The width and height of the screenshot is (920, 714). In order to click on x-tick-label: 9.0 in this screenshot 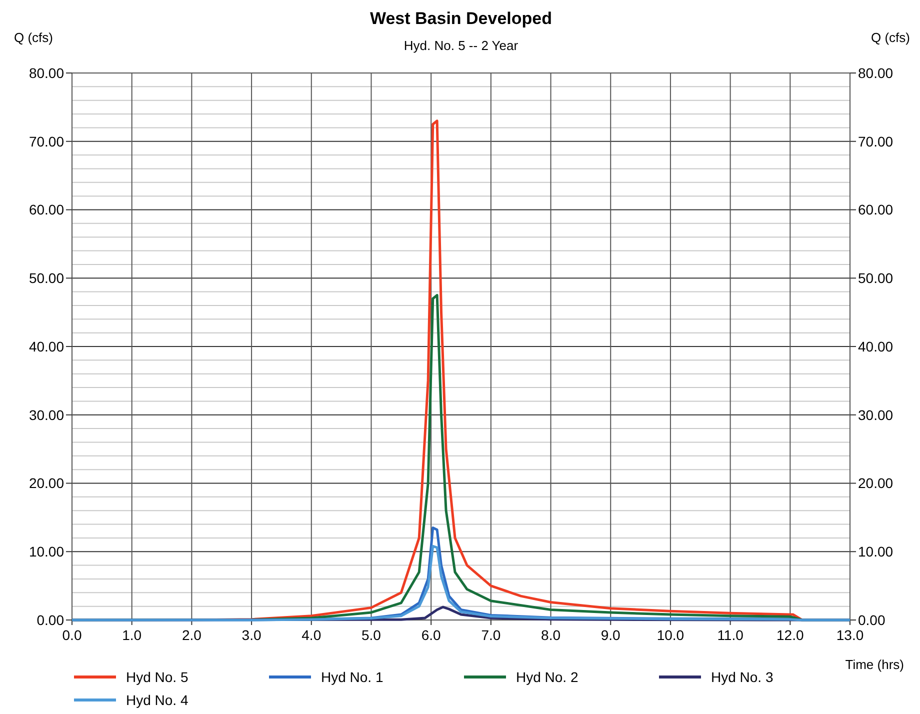, I will do `click(610, 635)`.